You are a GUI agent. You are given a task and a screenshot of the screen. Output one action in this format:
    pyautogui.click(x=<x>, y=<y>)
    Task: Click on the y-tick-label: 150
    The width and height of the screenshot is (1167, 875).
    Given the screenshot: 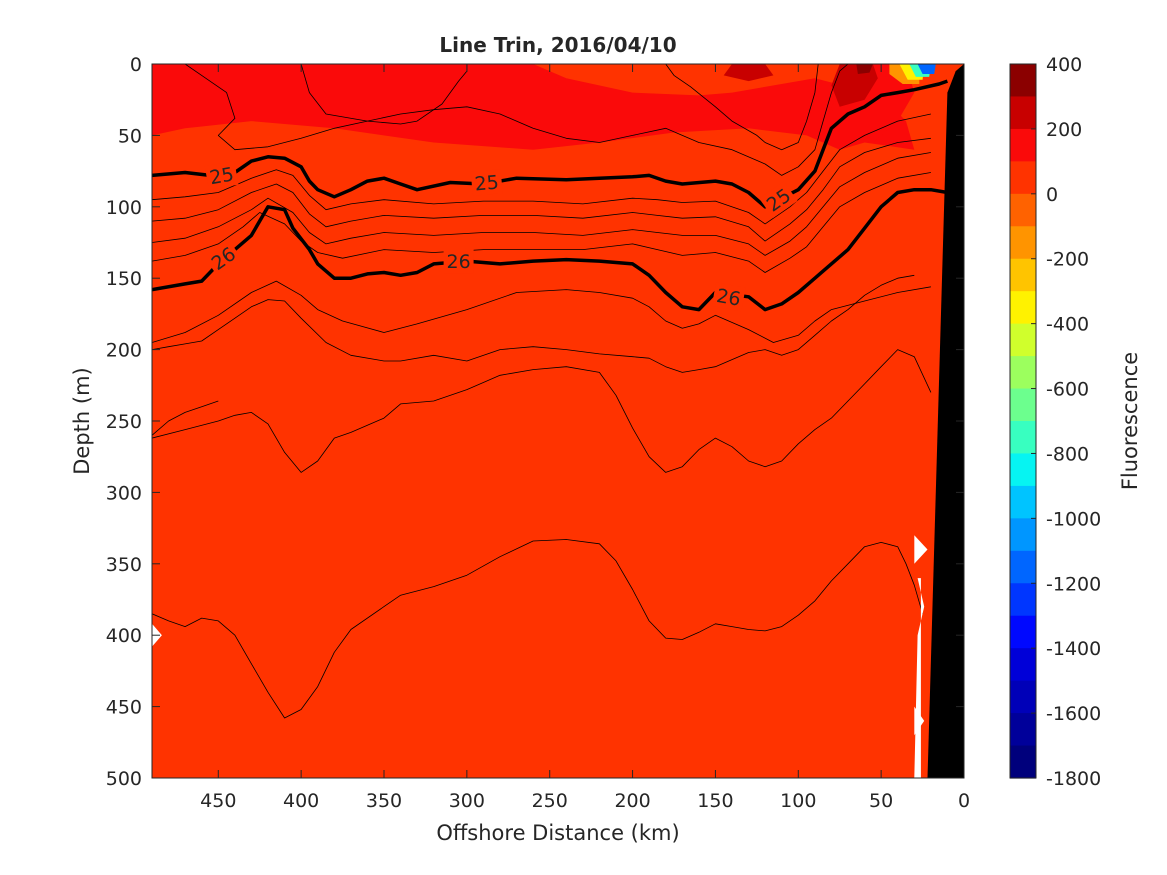 What is the action you would take?
    pyautogui.click(x=124, y=279)
    